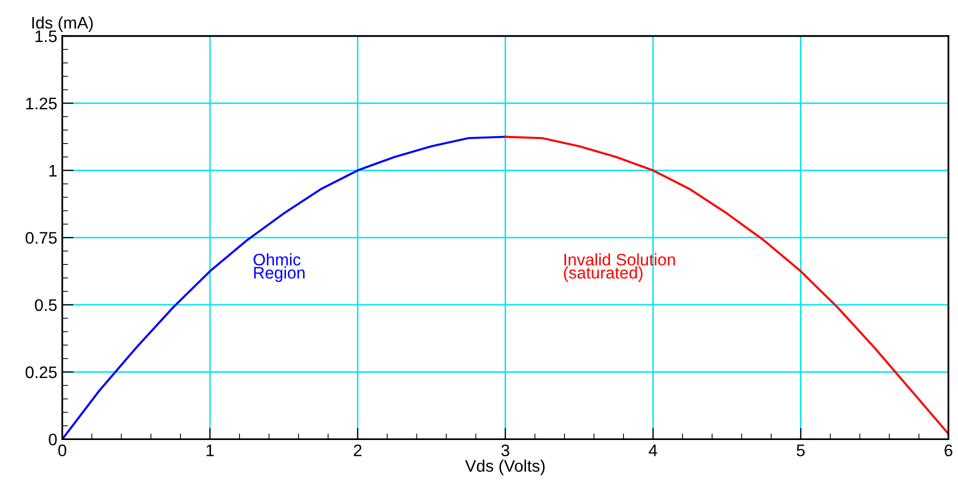  I want to click on y-tick-label: 0.25, so click(41, 372).